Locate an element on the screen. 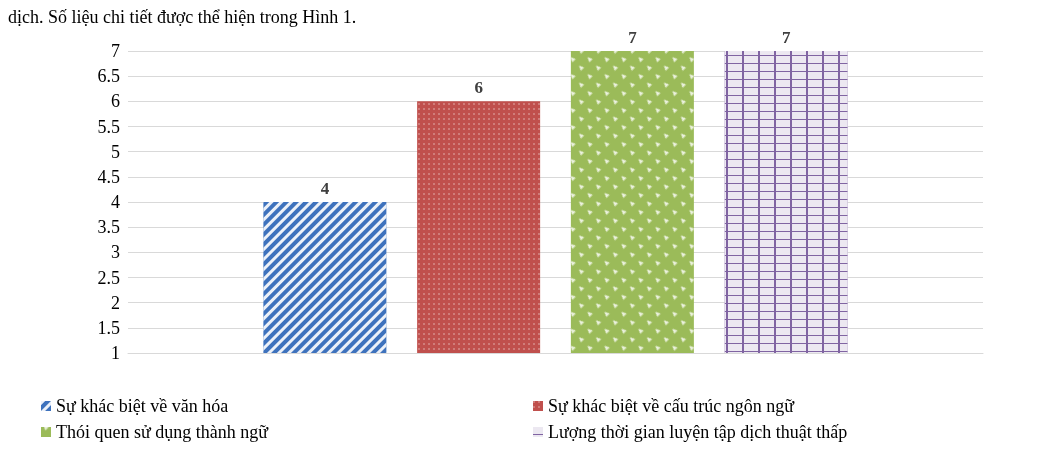 Image resolution: width=1038 pixels, height=458 pixels. legend-label: Thói quen sử dụng thành ngữ is located at coordinates (163, 432).